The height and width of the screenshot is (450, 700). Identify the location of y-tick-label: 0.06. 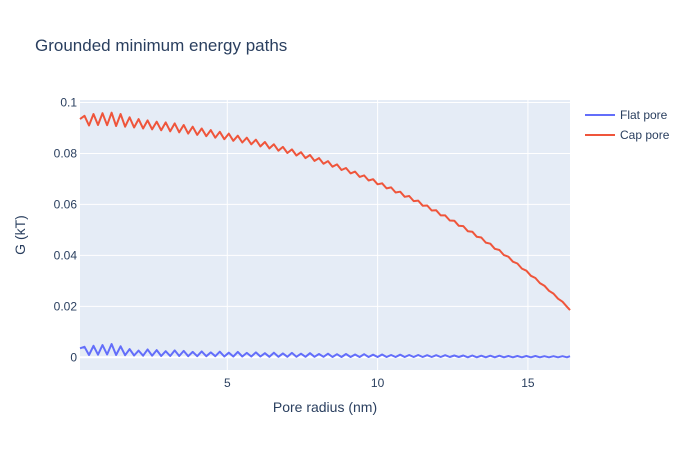
(66, 204).